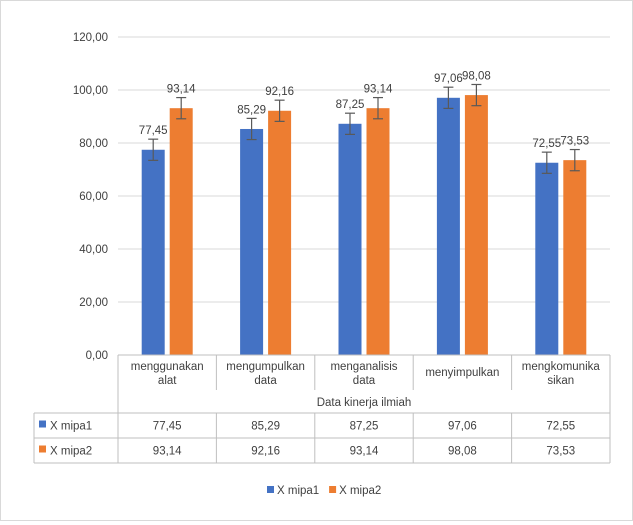  I want to click on y-tick-label: 0,00, so click(97, 356).